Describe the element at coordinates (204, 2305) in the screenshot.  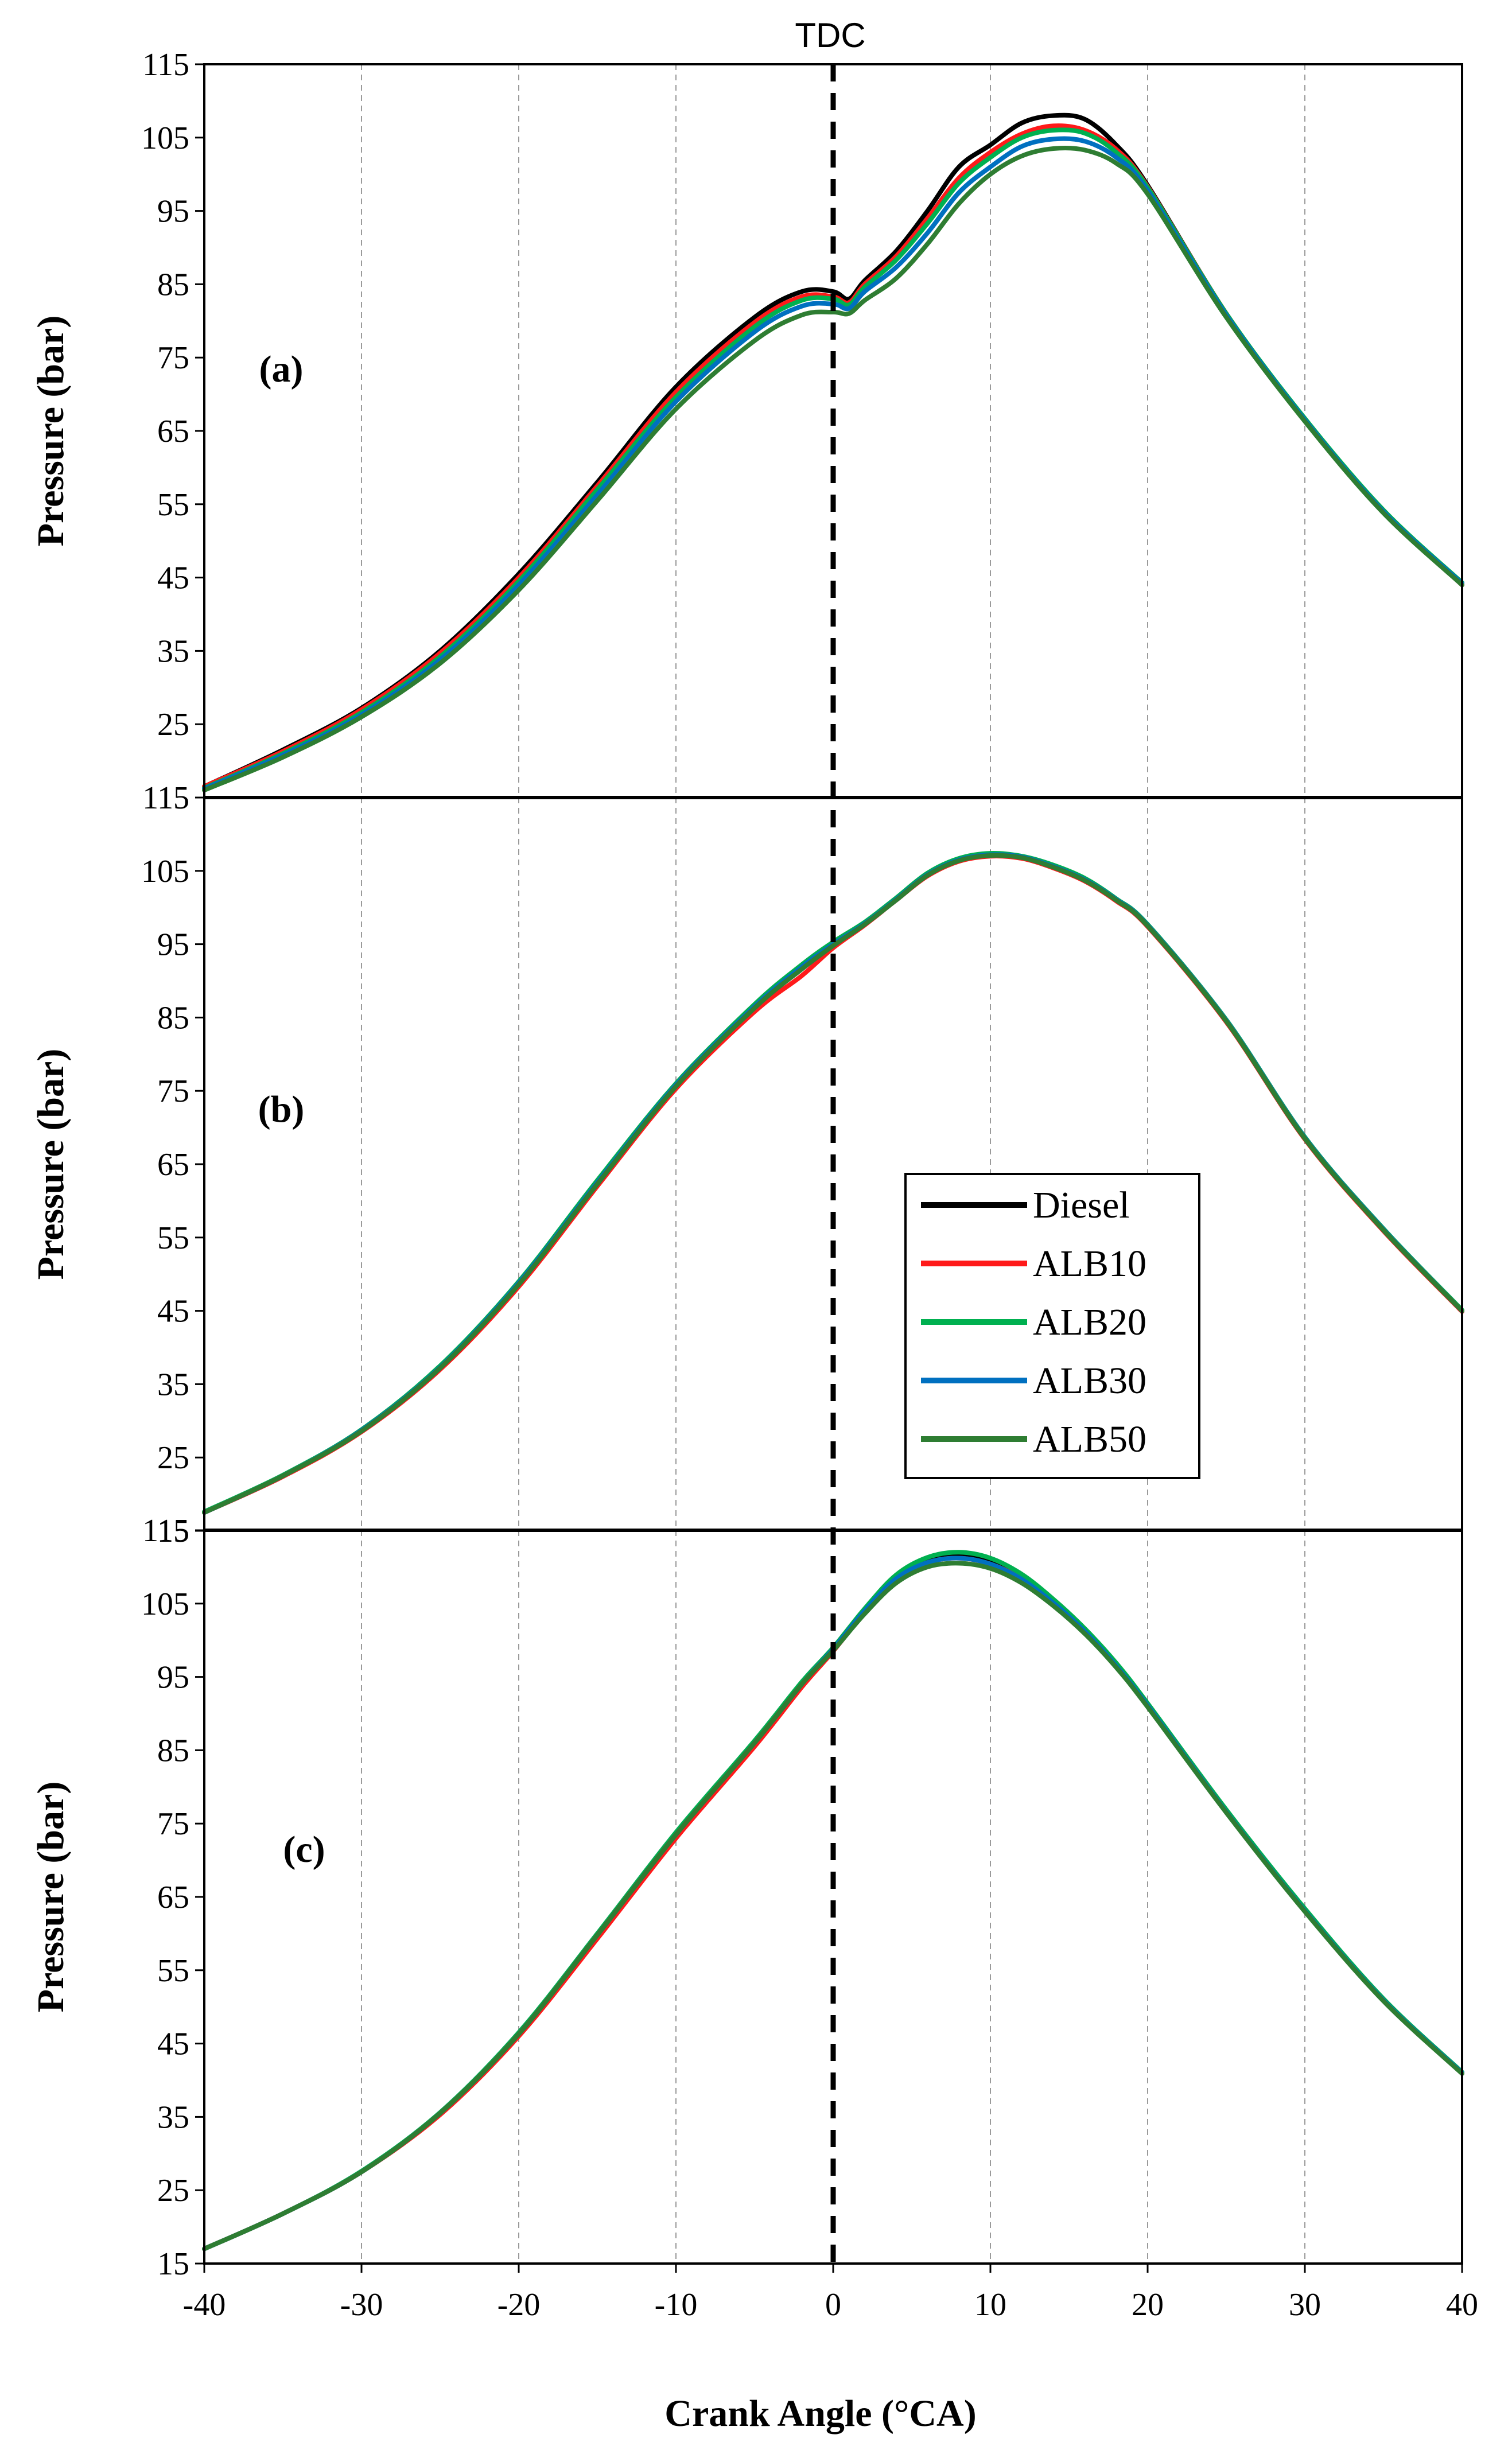
I see `x-tick-label: -40` at that location.